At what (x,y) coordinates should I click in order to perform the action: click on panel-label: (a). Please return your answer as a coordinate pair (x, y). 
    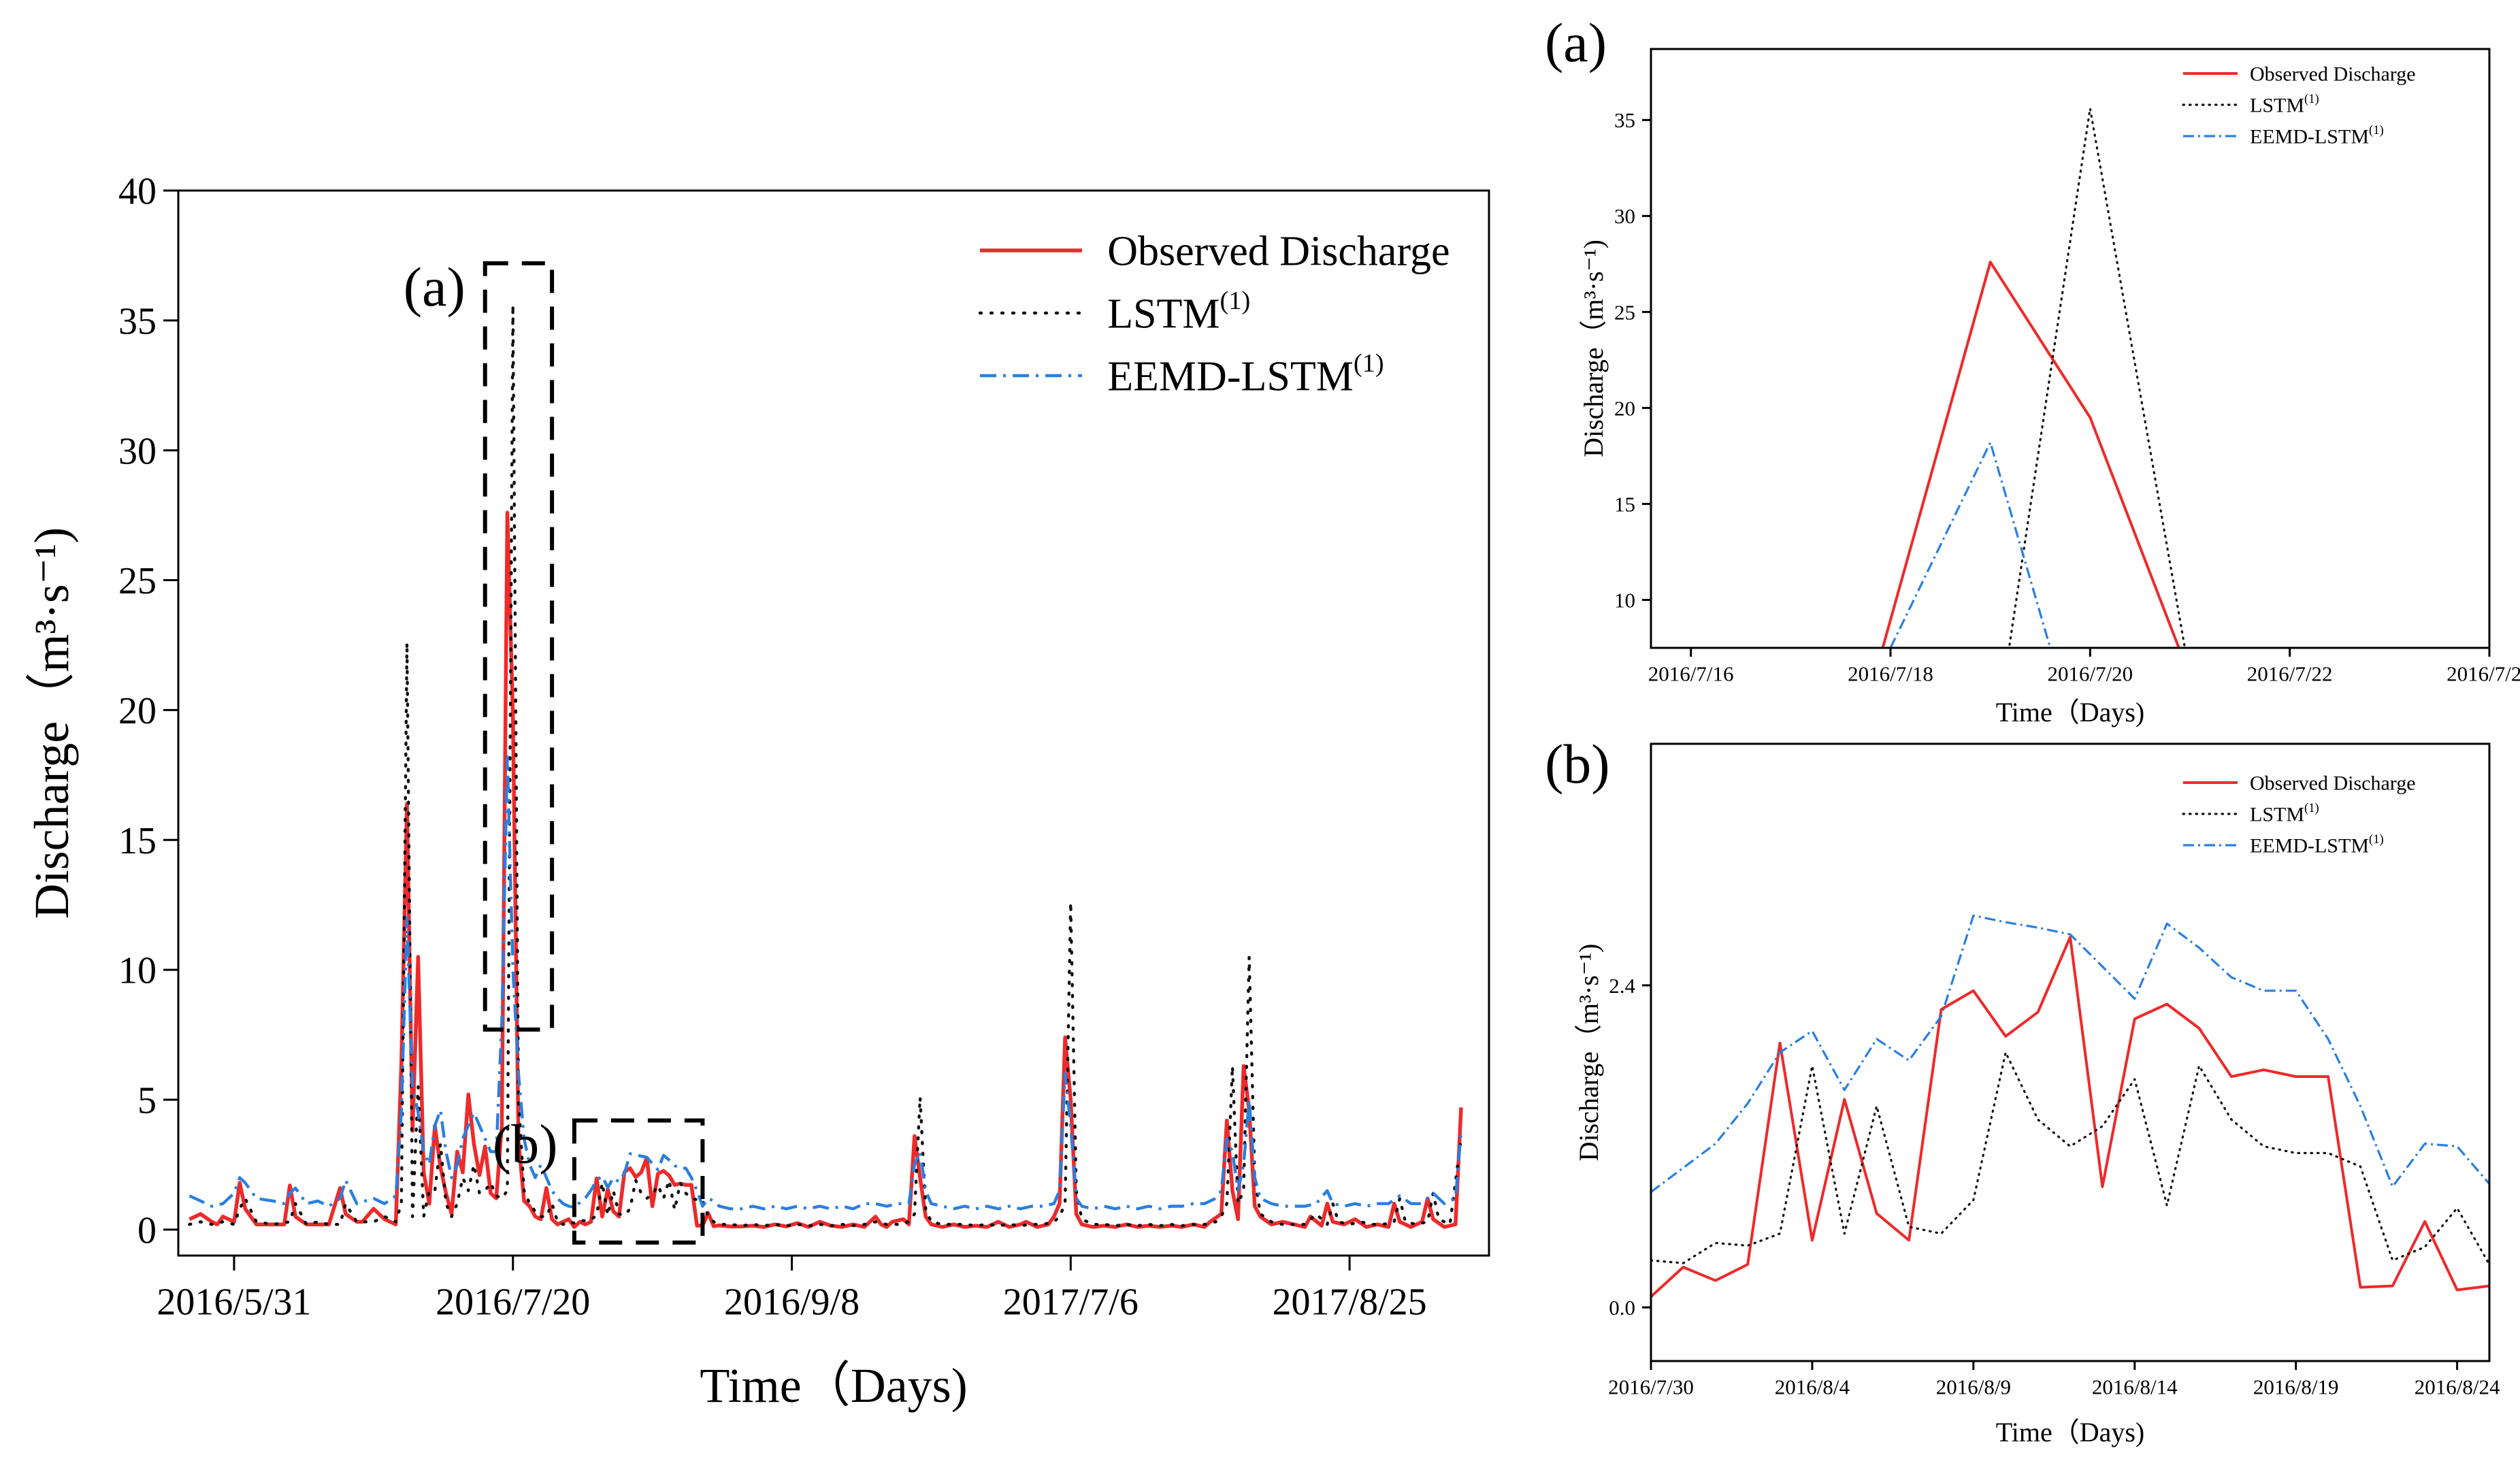
    Looking at the image, I should click on (1576, 42).